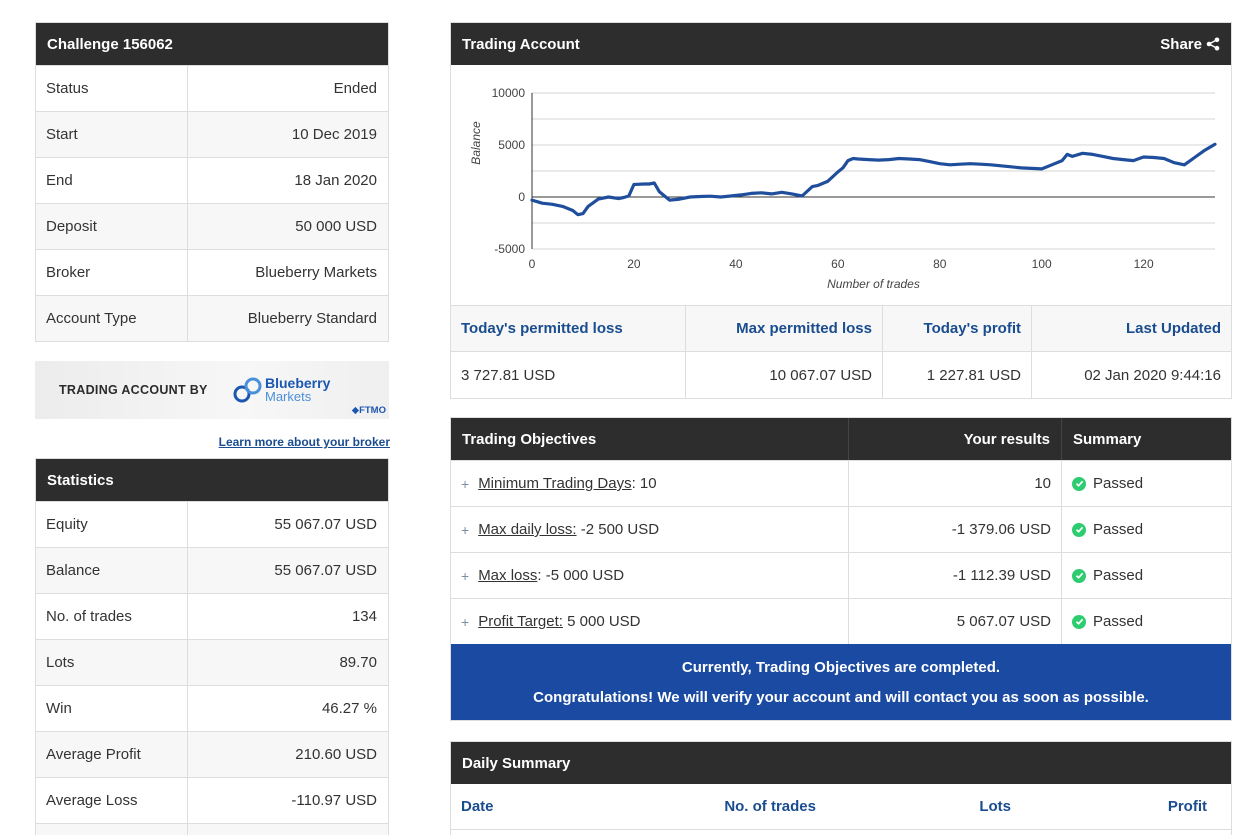  What do you see at coordinates (334, 800) in the screenshot?
I see `row-value: -110.97 USD` at bounding box center [334, 800].